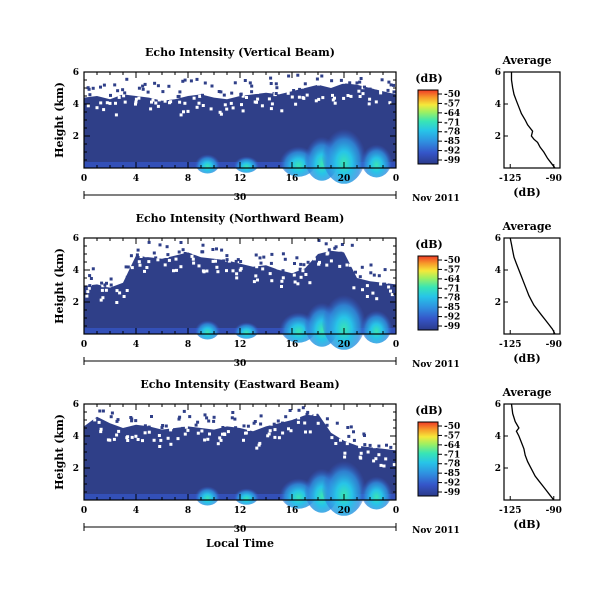 Image resolution: width=612 pixels, height=598 pixels. Describe the element at coordinates (452, 436) in the screenshot. I see `colorbar-tick-label: -57` at that location.